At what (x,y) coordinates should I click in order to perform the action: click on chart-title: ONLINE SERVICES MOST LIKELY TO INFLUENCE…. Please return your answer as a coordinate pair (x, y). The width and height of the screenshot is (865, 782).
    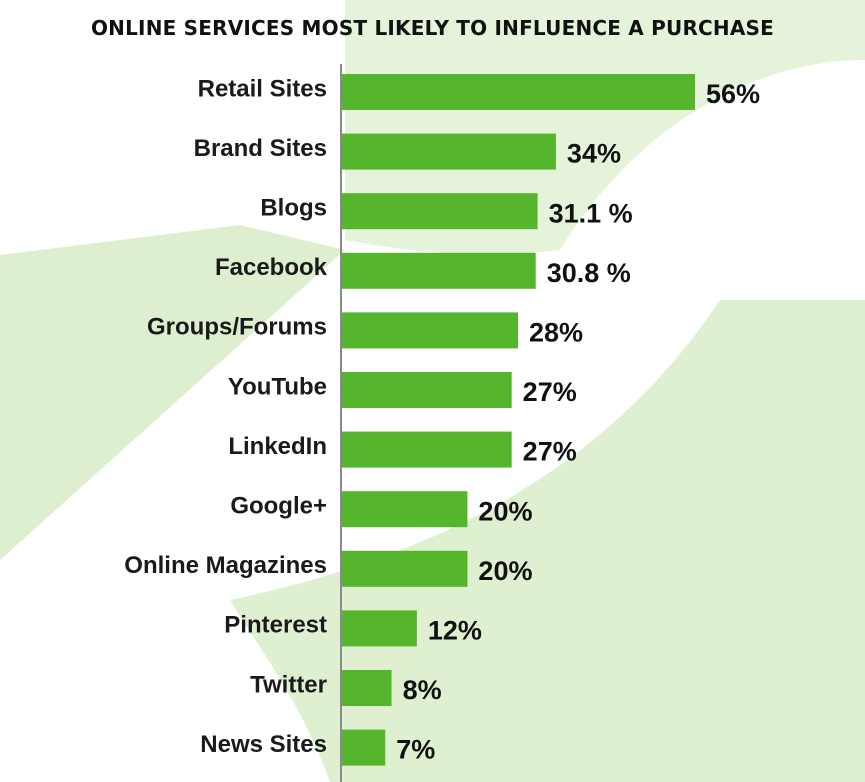
    Looking at the image, I should click on (432, 28).